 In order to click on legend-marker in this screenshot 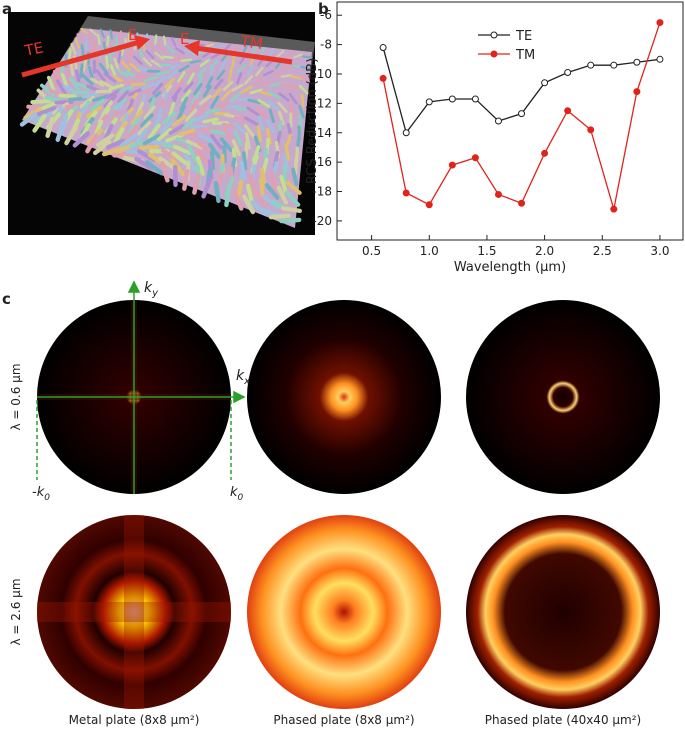, I will do `click(494, 54)`.